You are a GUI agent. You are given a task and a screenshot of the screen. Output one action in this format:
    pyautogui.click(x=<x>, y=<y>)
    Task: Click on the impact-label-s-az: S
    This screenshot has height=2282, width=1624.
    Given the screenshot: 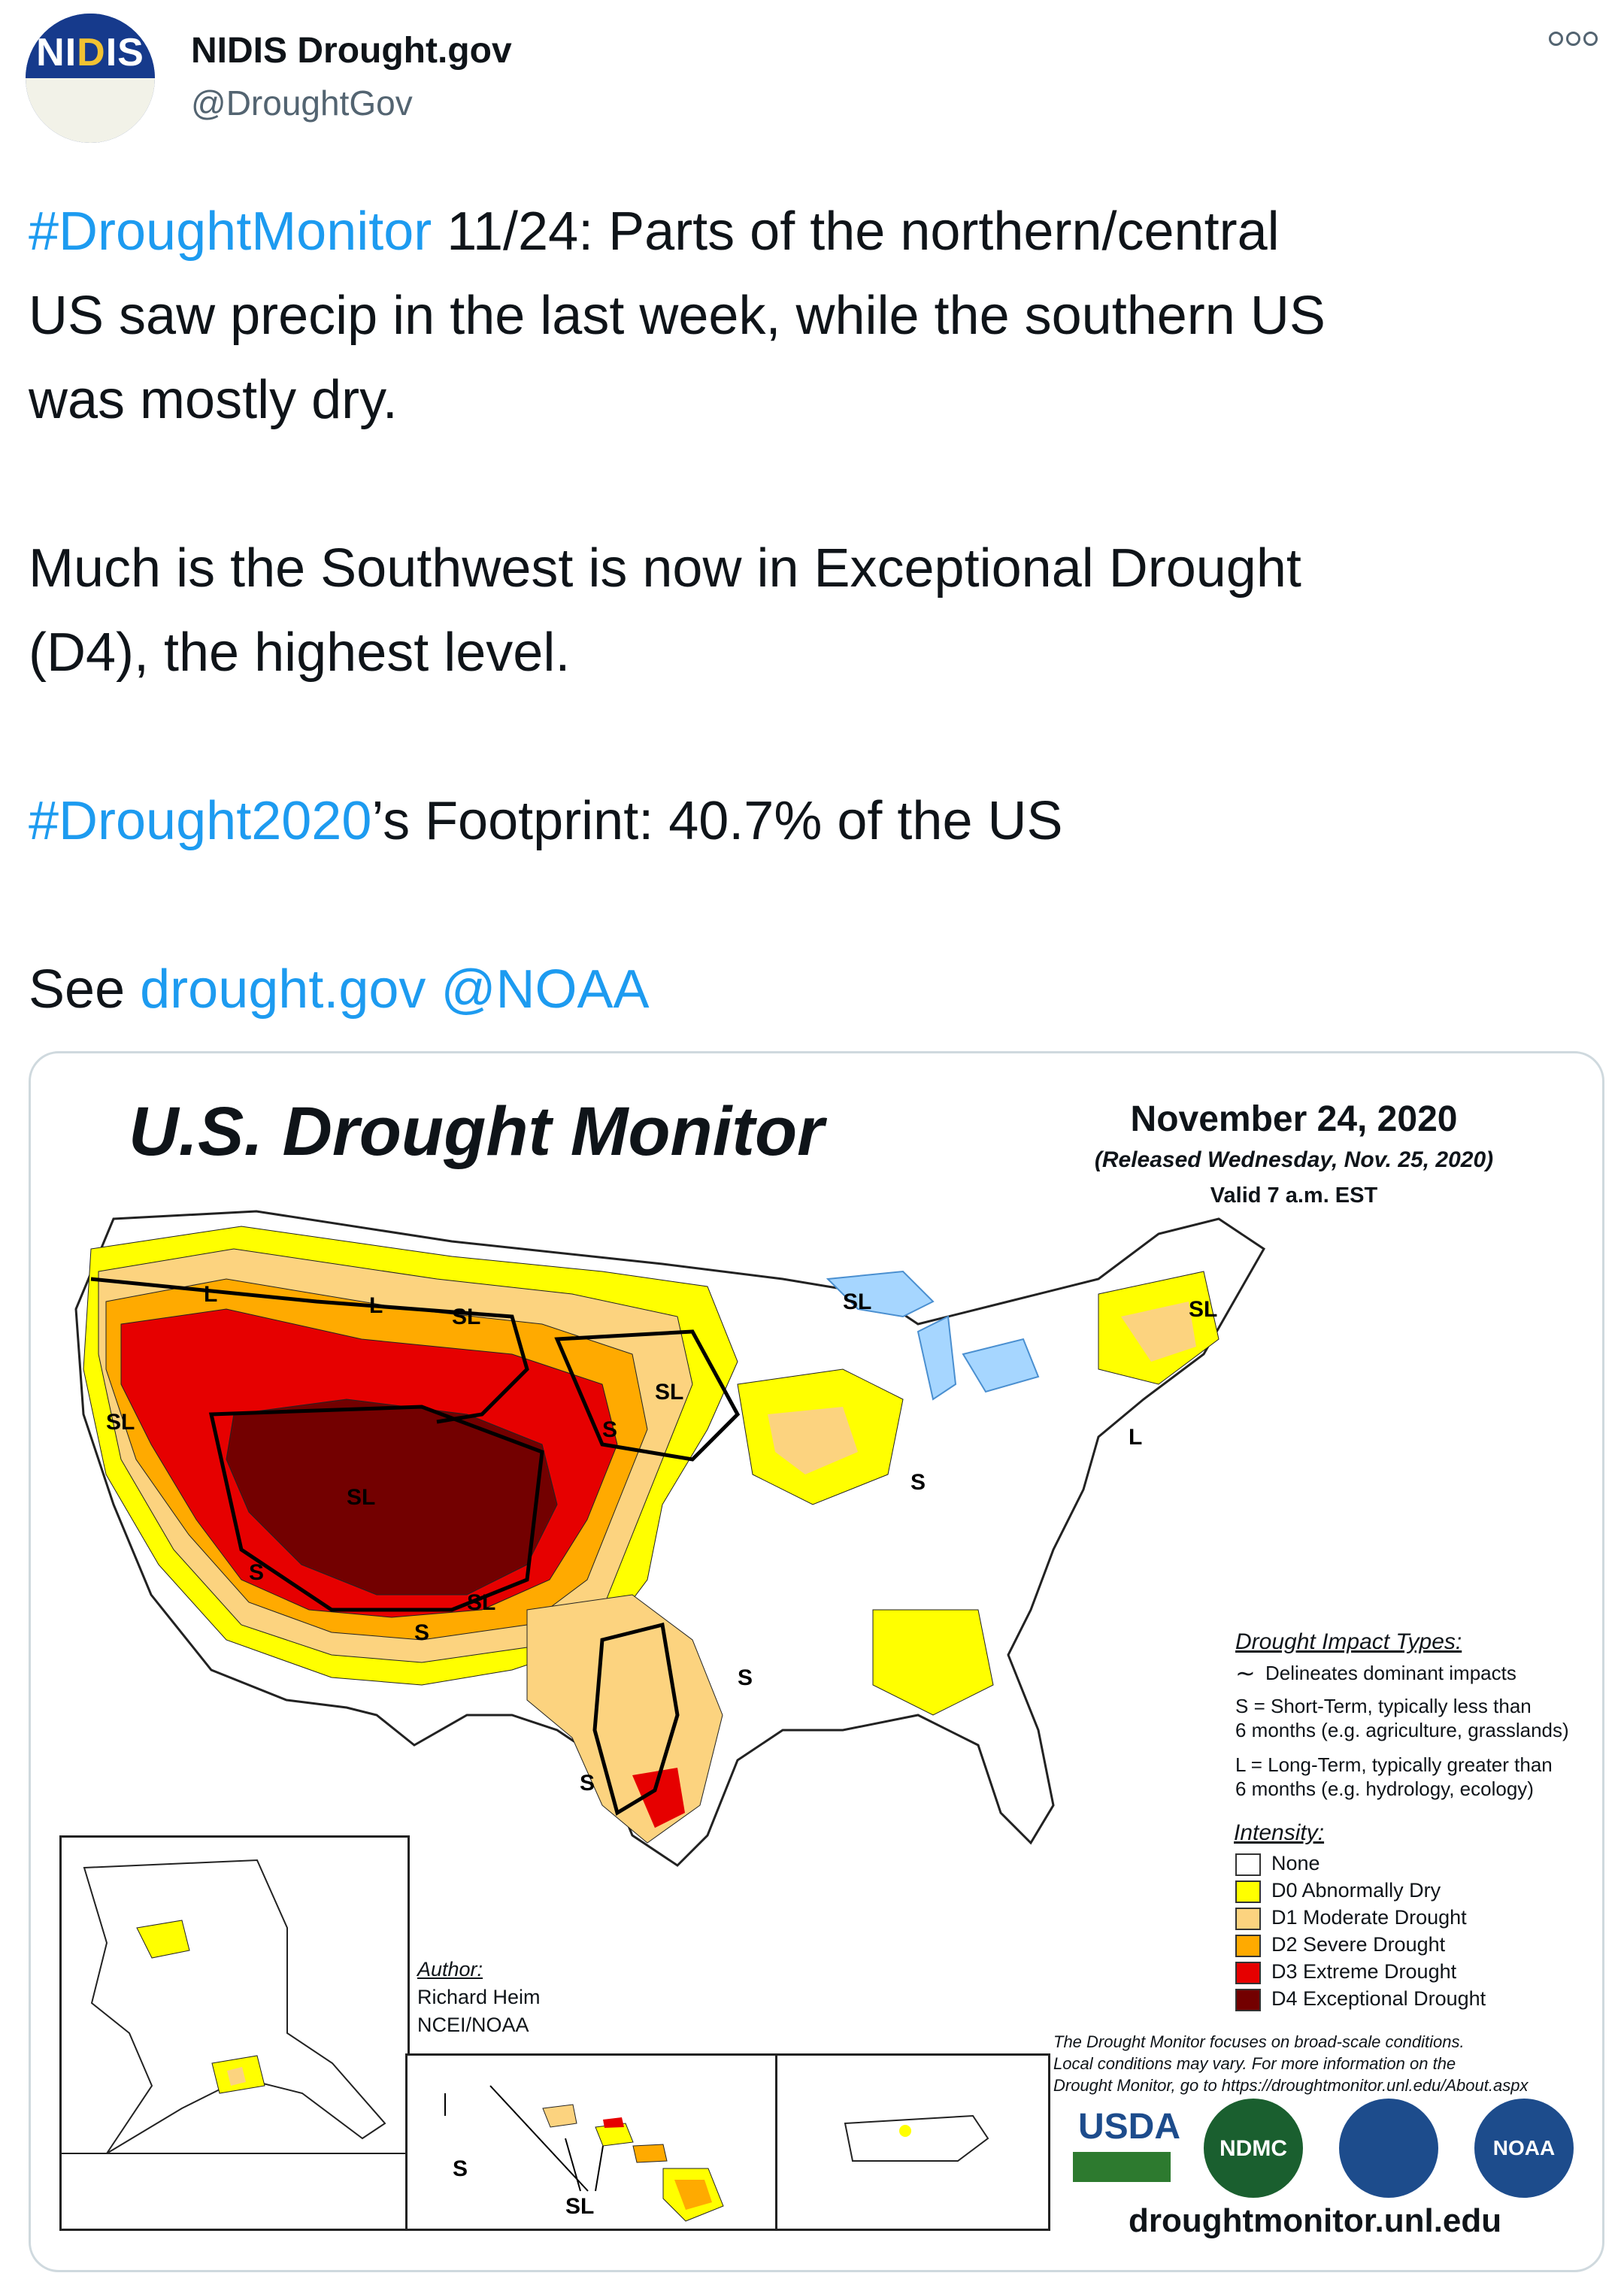 What is the action you would take?
    pyautogui.click(x=256, y=1572)
    